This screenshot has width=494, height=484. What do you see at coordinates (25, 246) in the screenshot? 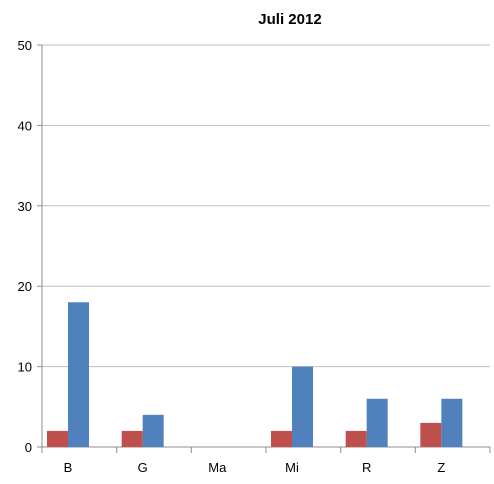
I see `y-tick-labels: 0 10 20 30 40 50` at bounding box center [25, 246].